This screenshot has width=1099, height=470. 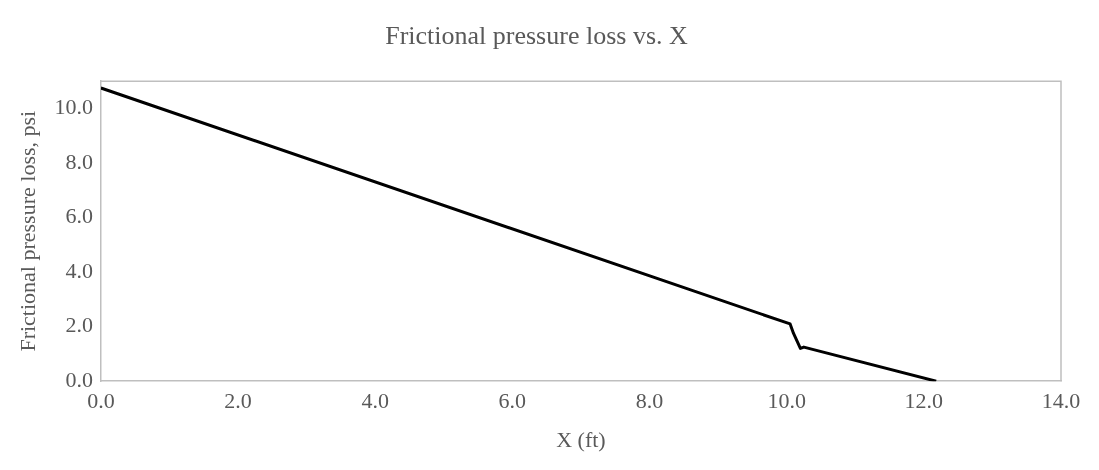 I want to click on x-tick-label: 6.0, so click(x=512, y=401).